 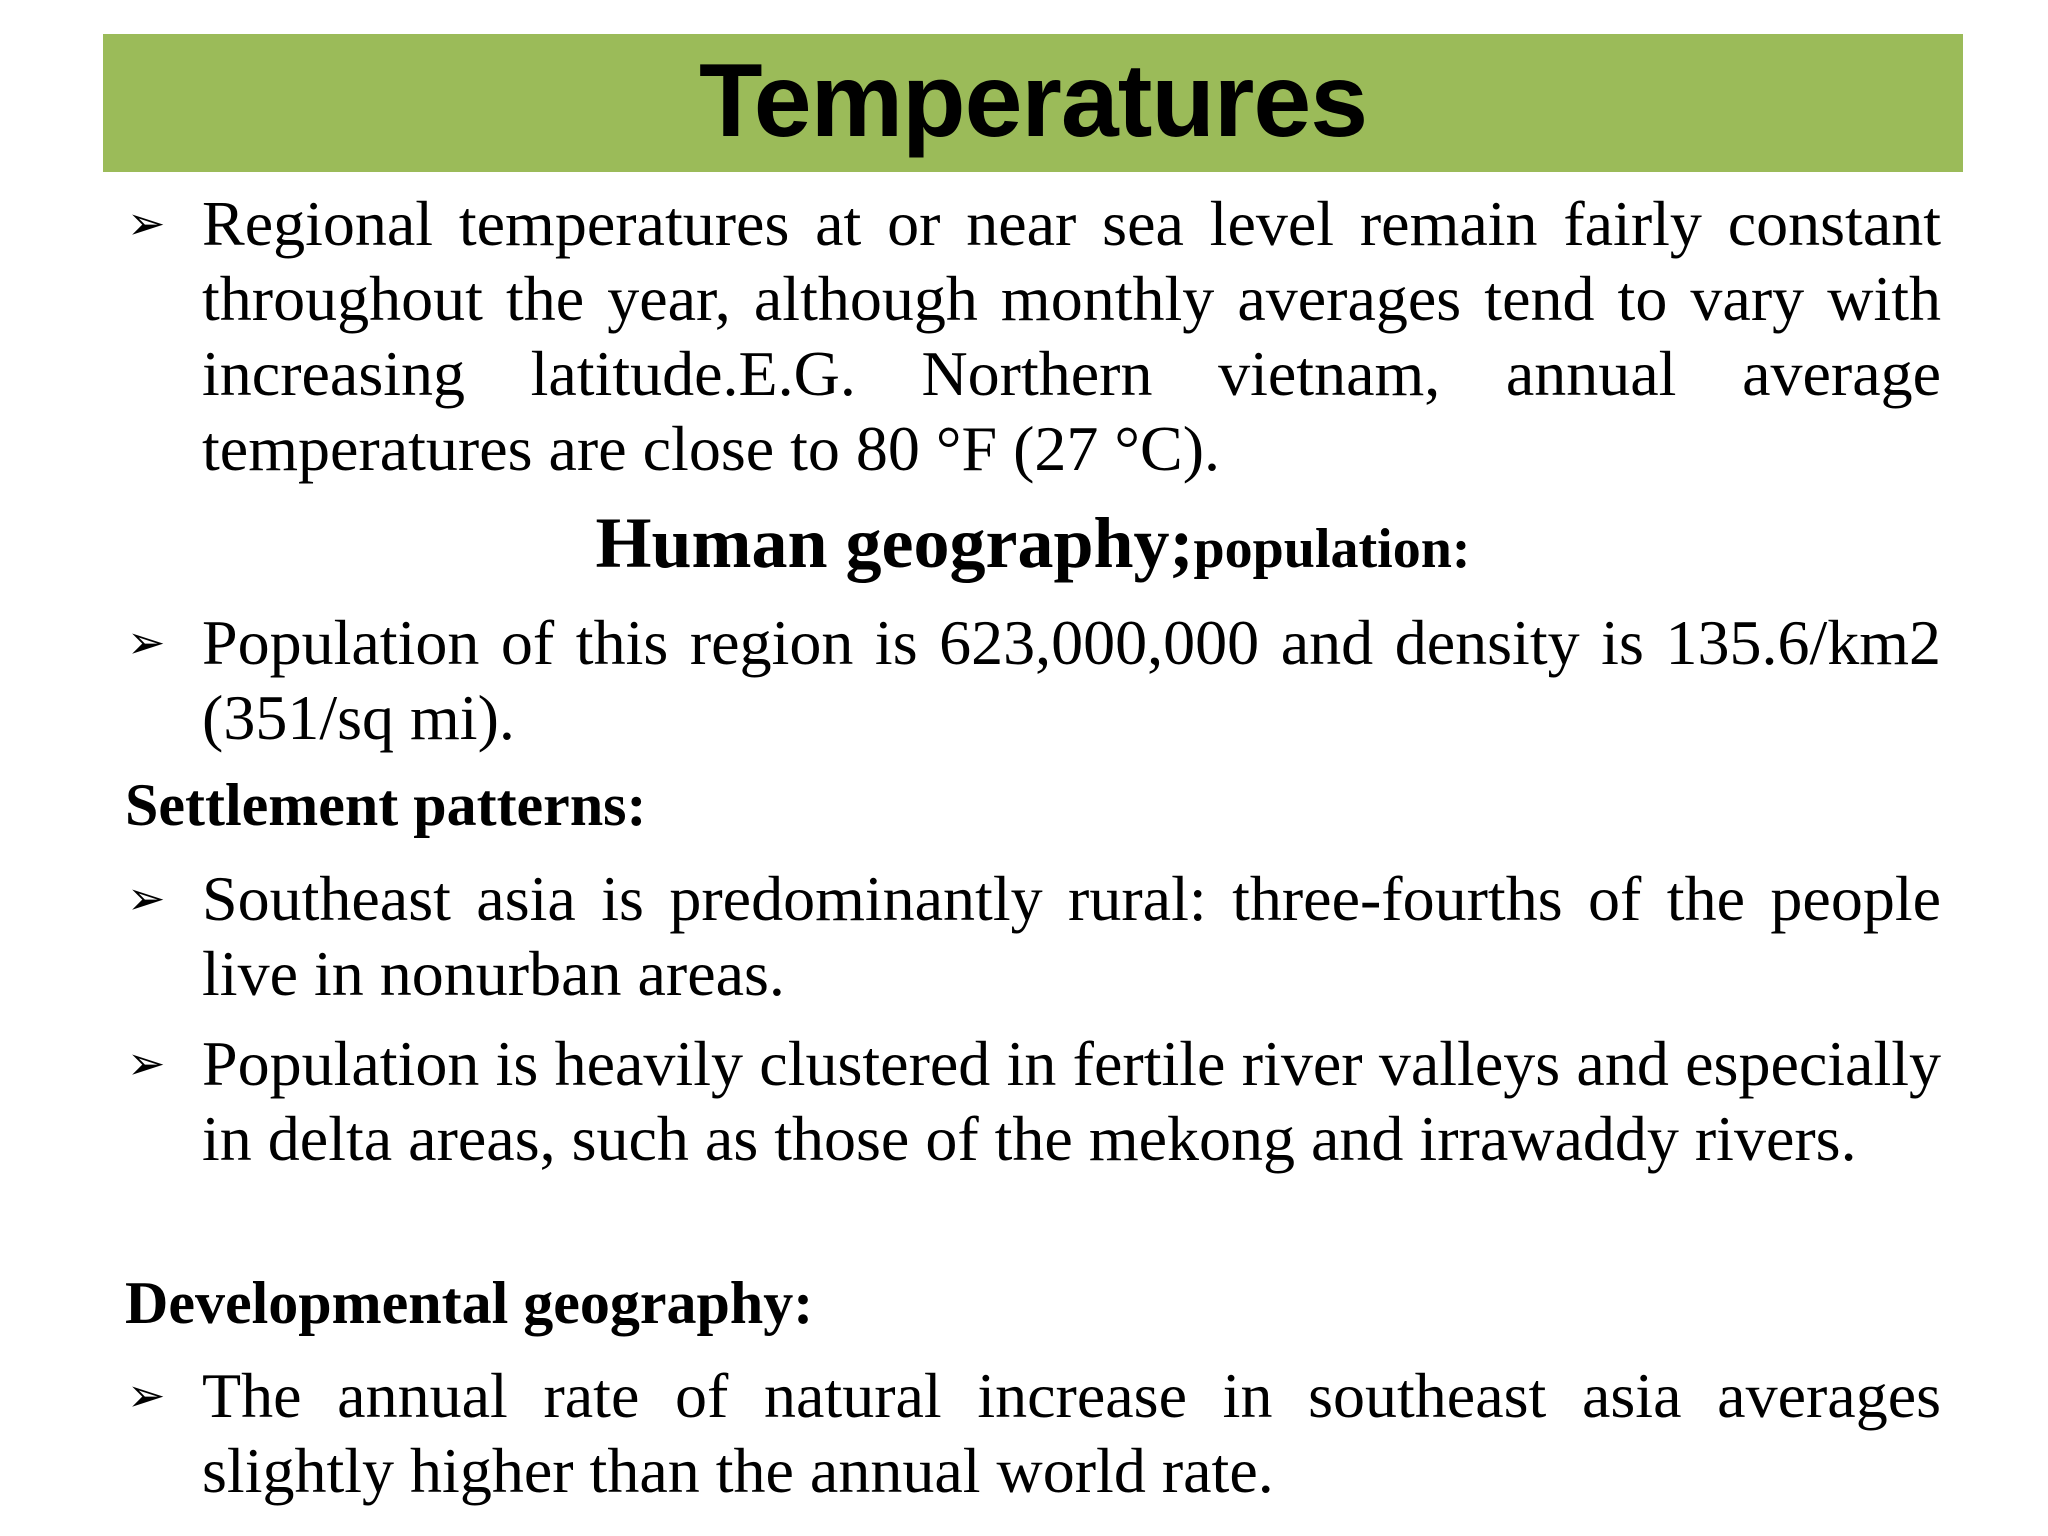 What do you see at coordinates (1332, 549) in the screenshot?
I see `human-geography-heading-sub: population:` at bounding box center [1332, 549].